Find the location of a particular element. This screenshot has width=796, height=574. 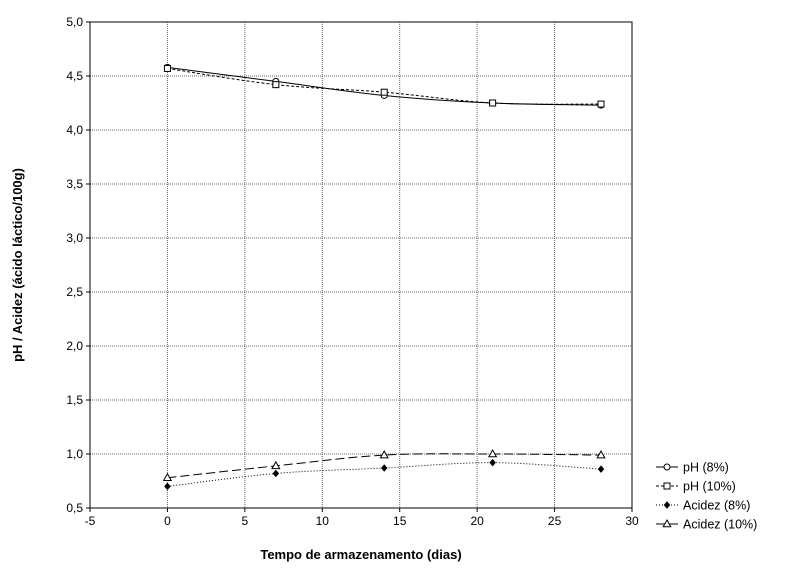

legend: pH (8%) pH (10%) Acidez (8%) Acidez (10%) is located at coordinates (706, 496).